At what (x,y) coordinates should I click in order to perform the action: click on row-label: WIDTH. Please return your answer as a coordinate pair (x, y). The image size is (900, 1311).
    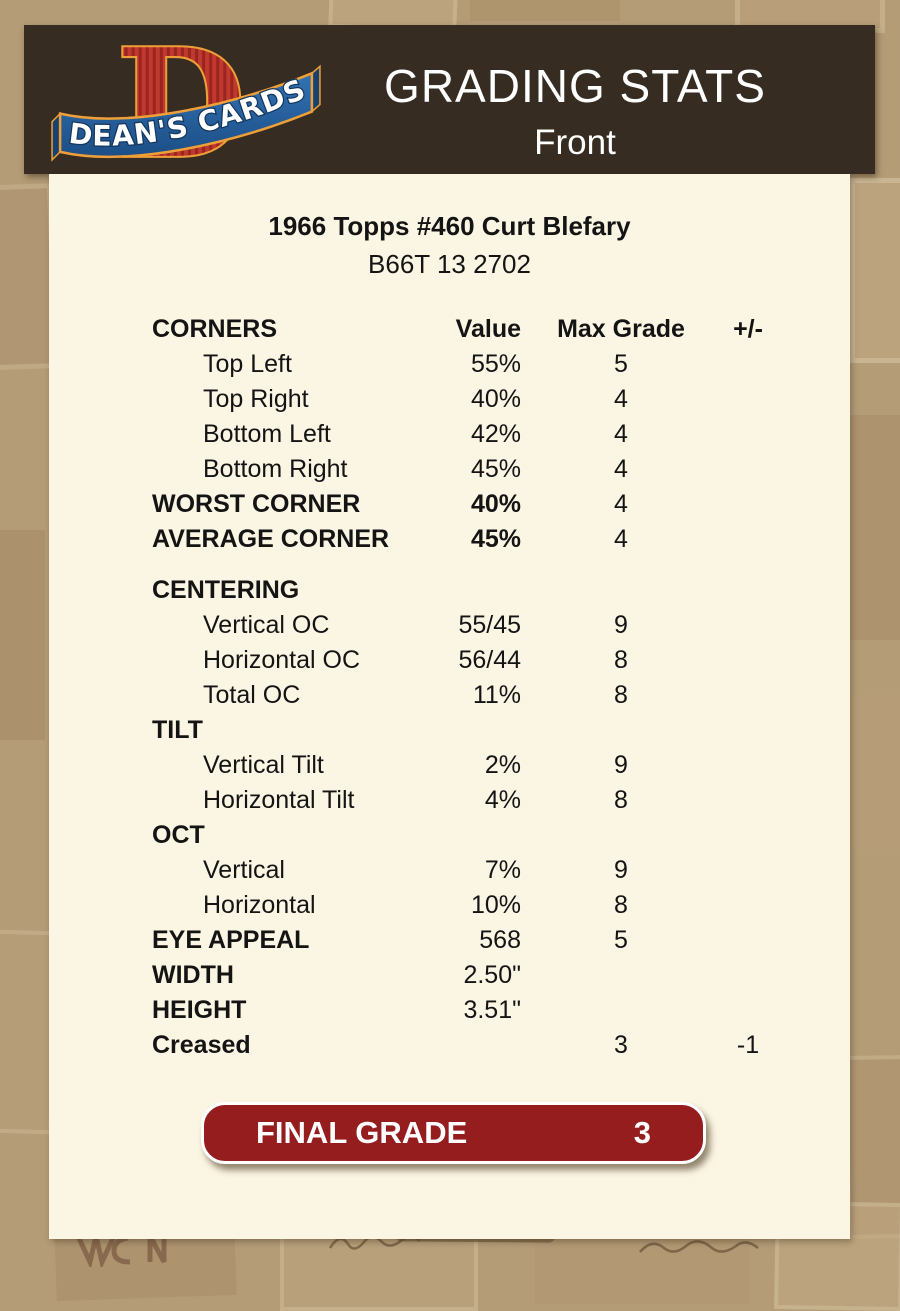
    Looking at the image, I should click on (193, 975).